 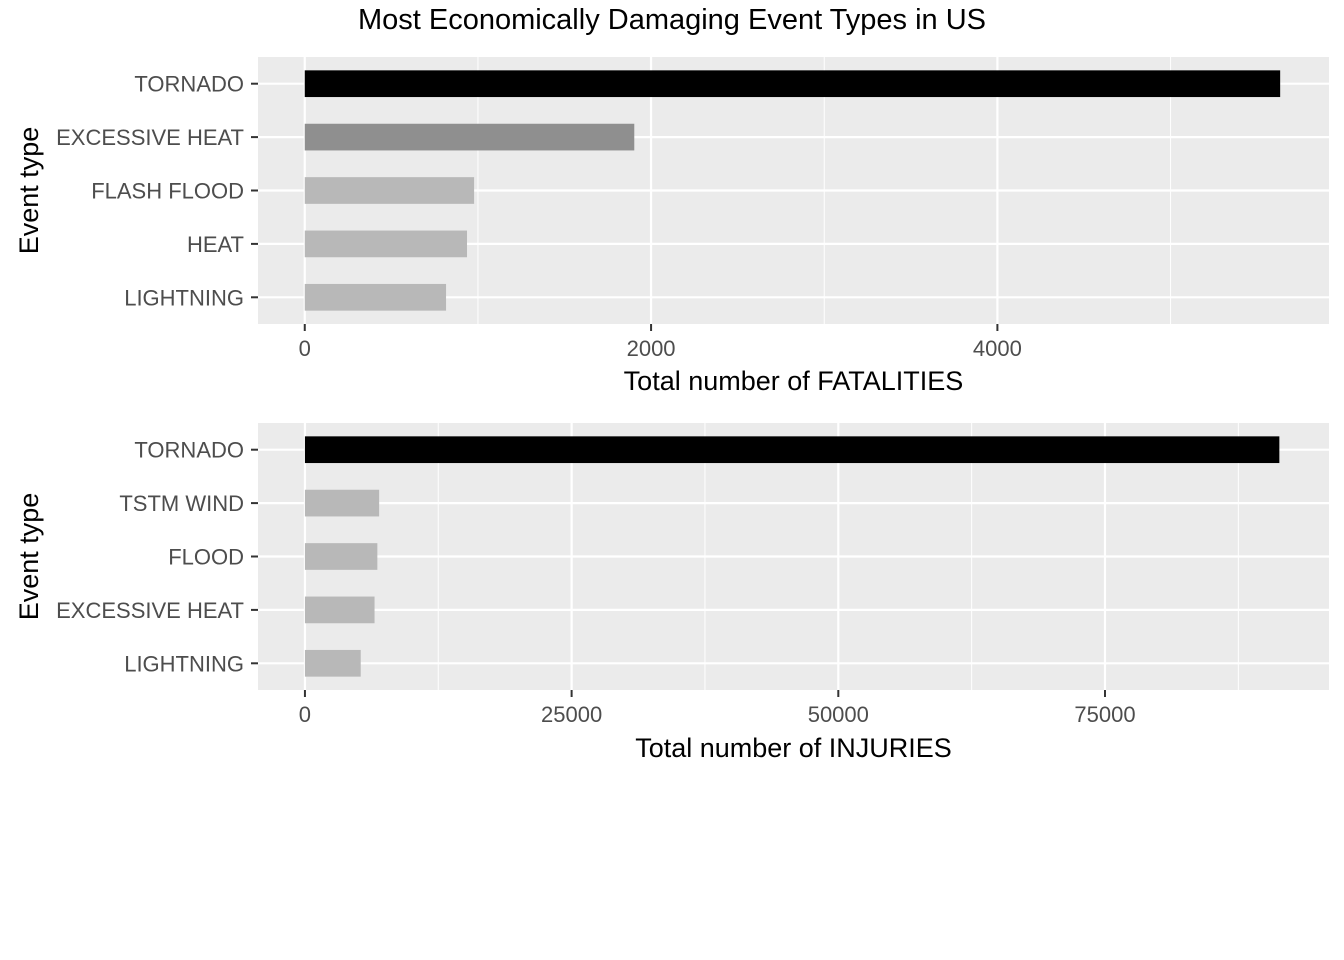 What do you see at coordinates (181, 503) in the screenshot?
I see `y-tick-label: TSTM WIND` at bounding box center [181, 503].